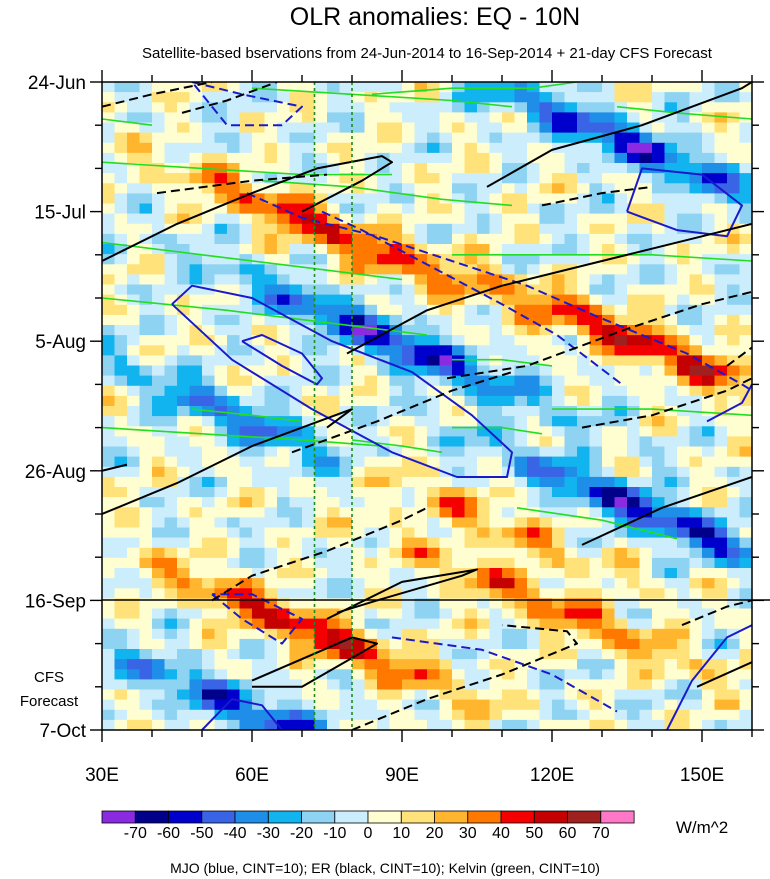  Describe the element at coordinates (49, 677) in the screenshot. I see `forecast-label-line1: CFS` at that location.